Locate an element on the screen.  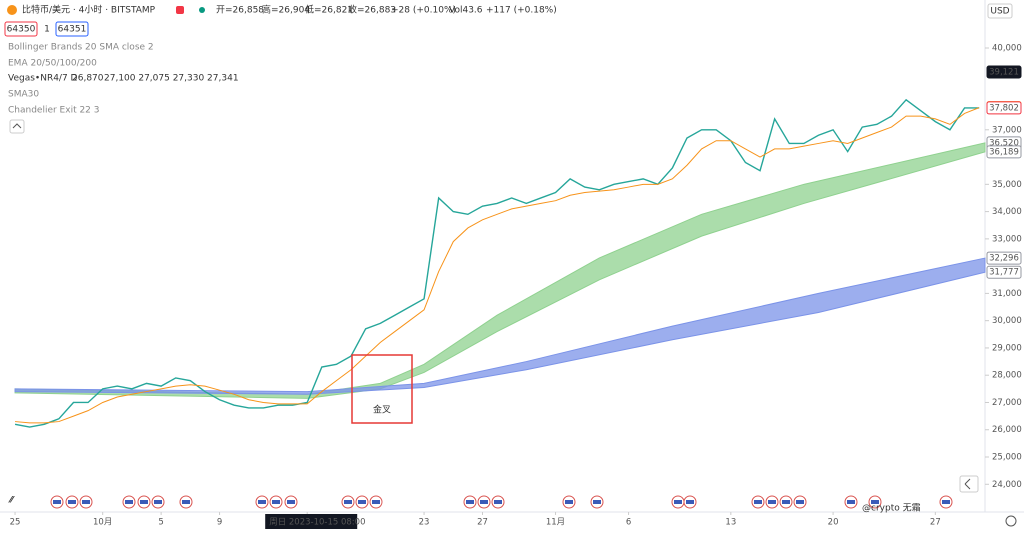
y-tick-label: 40,000 is located at coordinates (1007, 48).